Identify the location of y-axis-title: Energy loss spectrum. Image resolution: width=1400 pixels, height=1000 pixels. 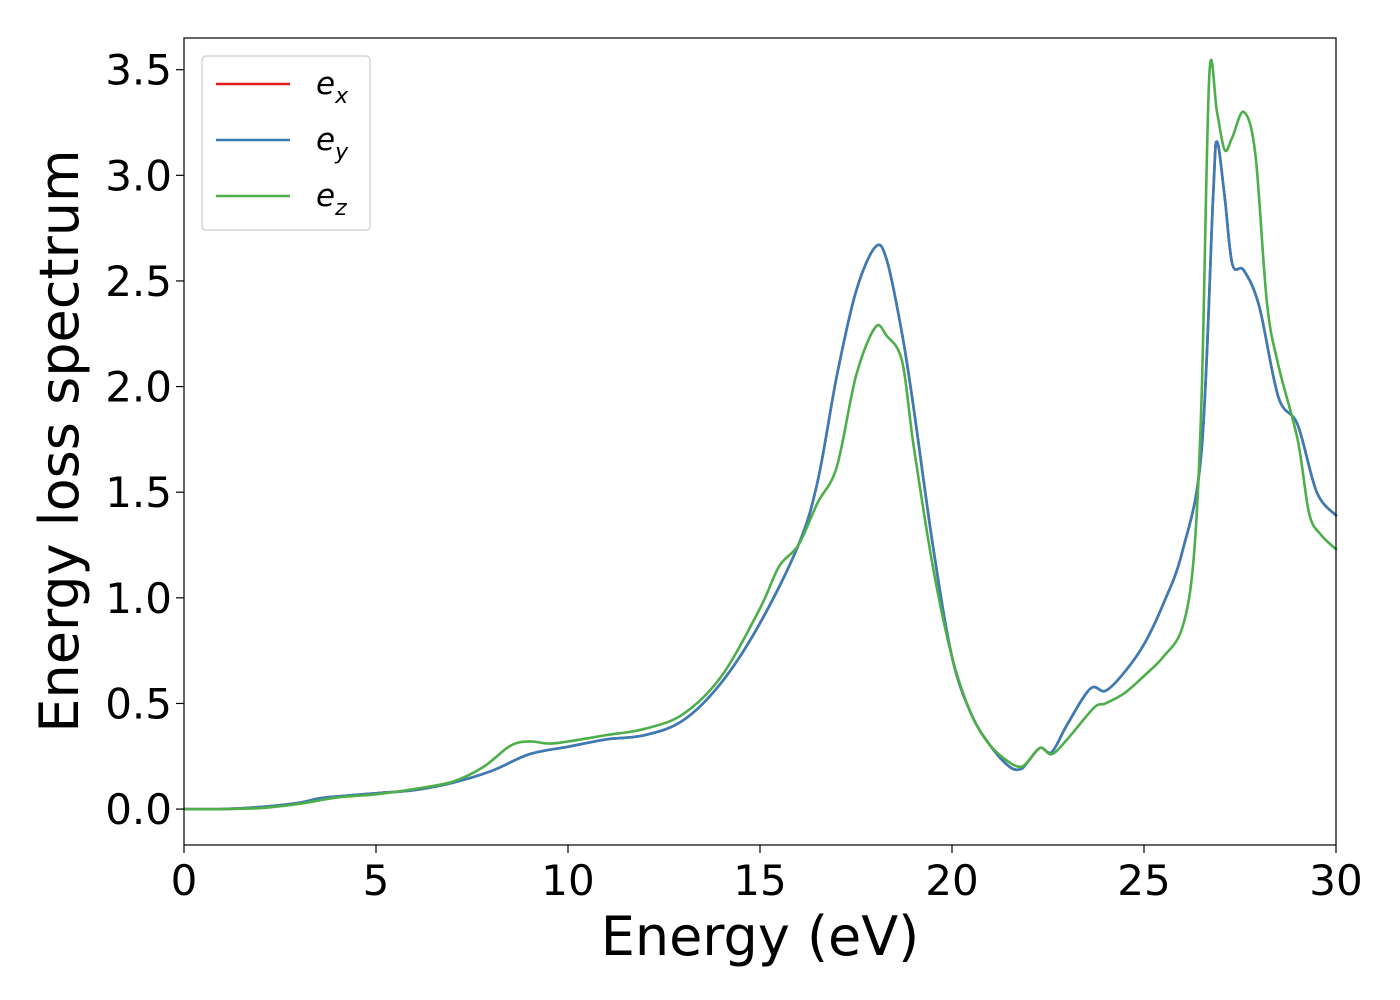
(59, 440).